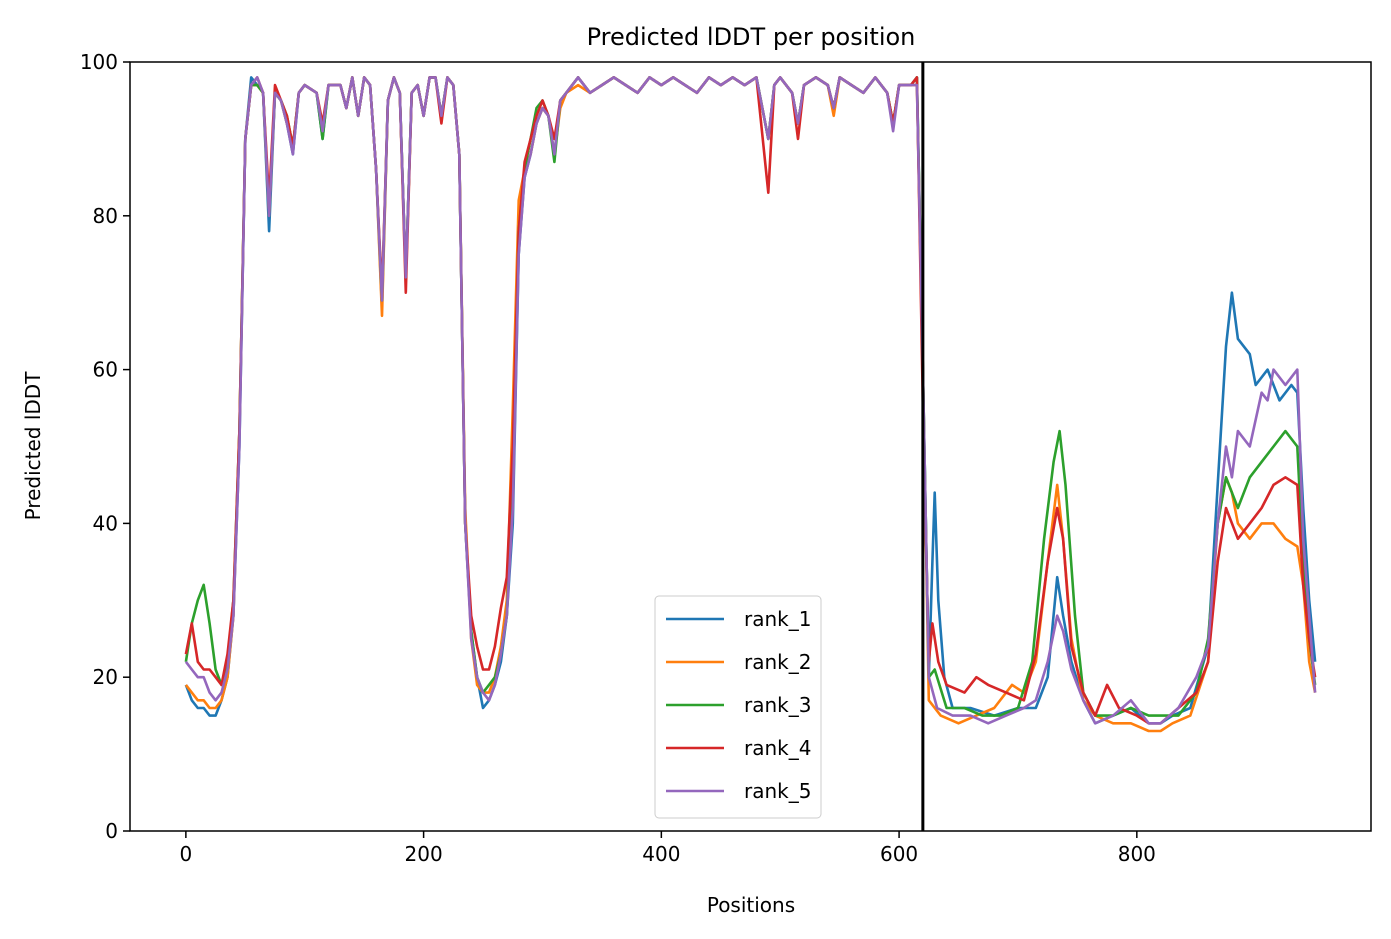 The height and width of the screenshot is (939, 1391). What do you see at coordinates (777, 705) in the screenshot?
I see `legend-label-rank_3: rank_3` at bounding box center [777, 705].